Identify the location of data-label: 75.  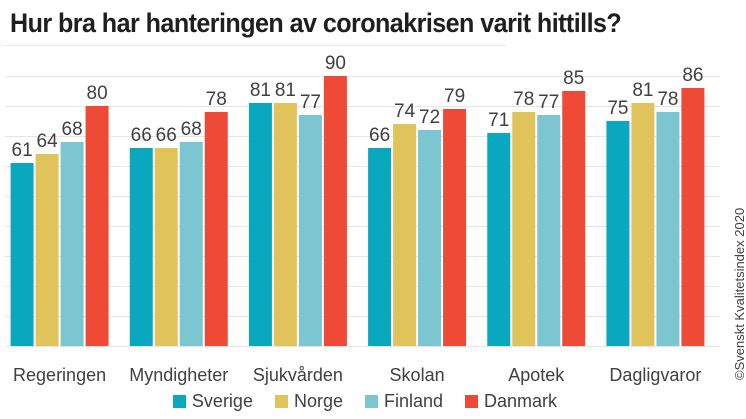
(617, 108).